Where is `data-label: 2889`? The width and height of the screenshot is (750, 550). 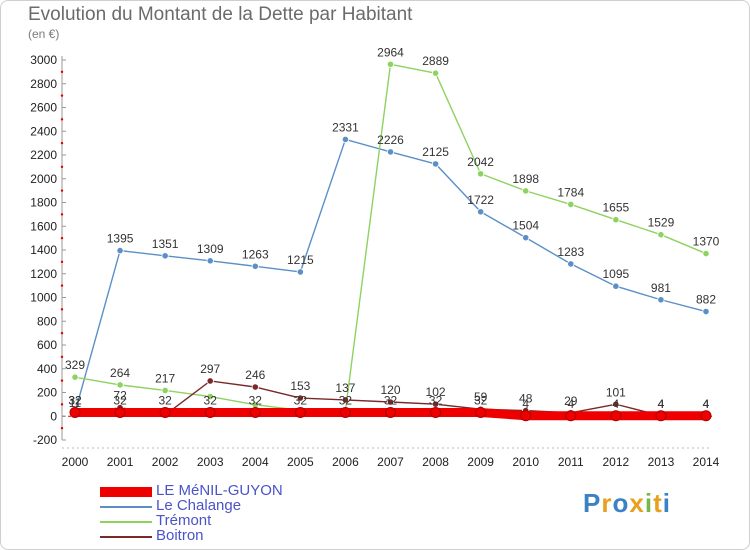 data-label: 2889 is located at coordinates (435, 61).